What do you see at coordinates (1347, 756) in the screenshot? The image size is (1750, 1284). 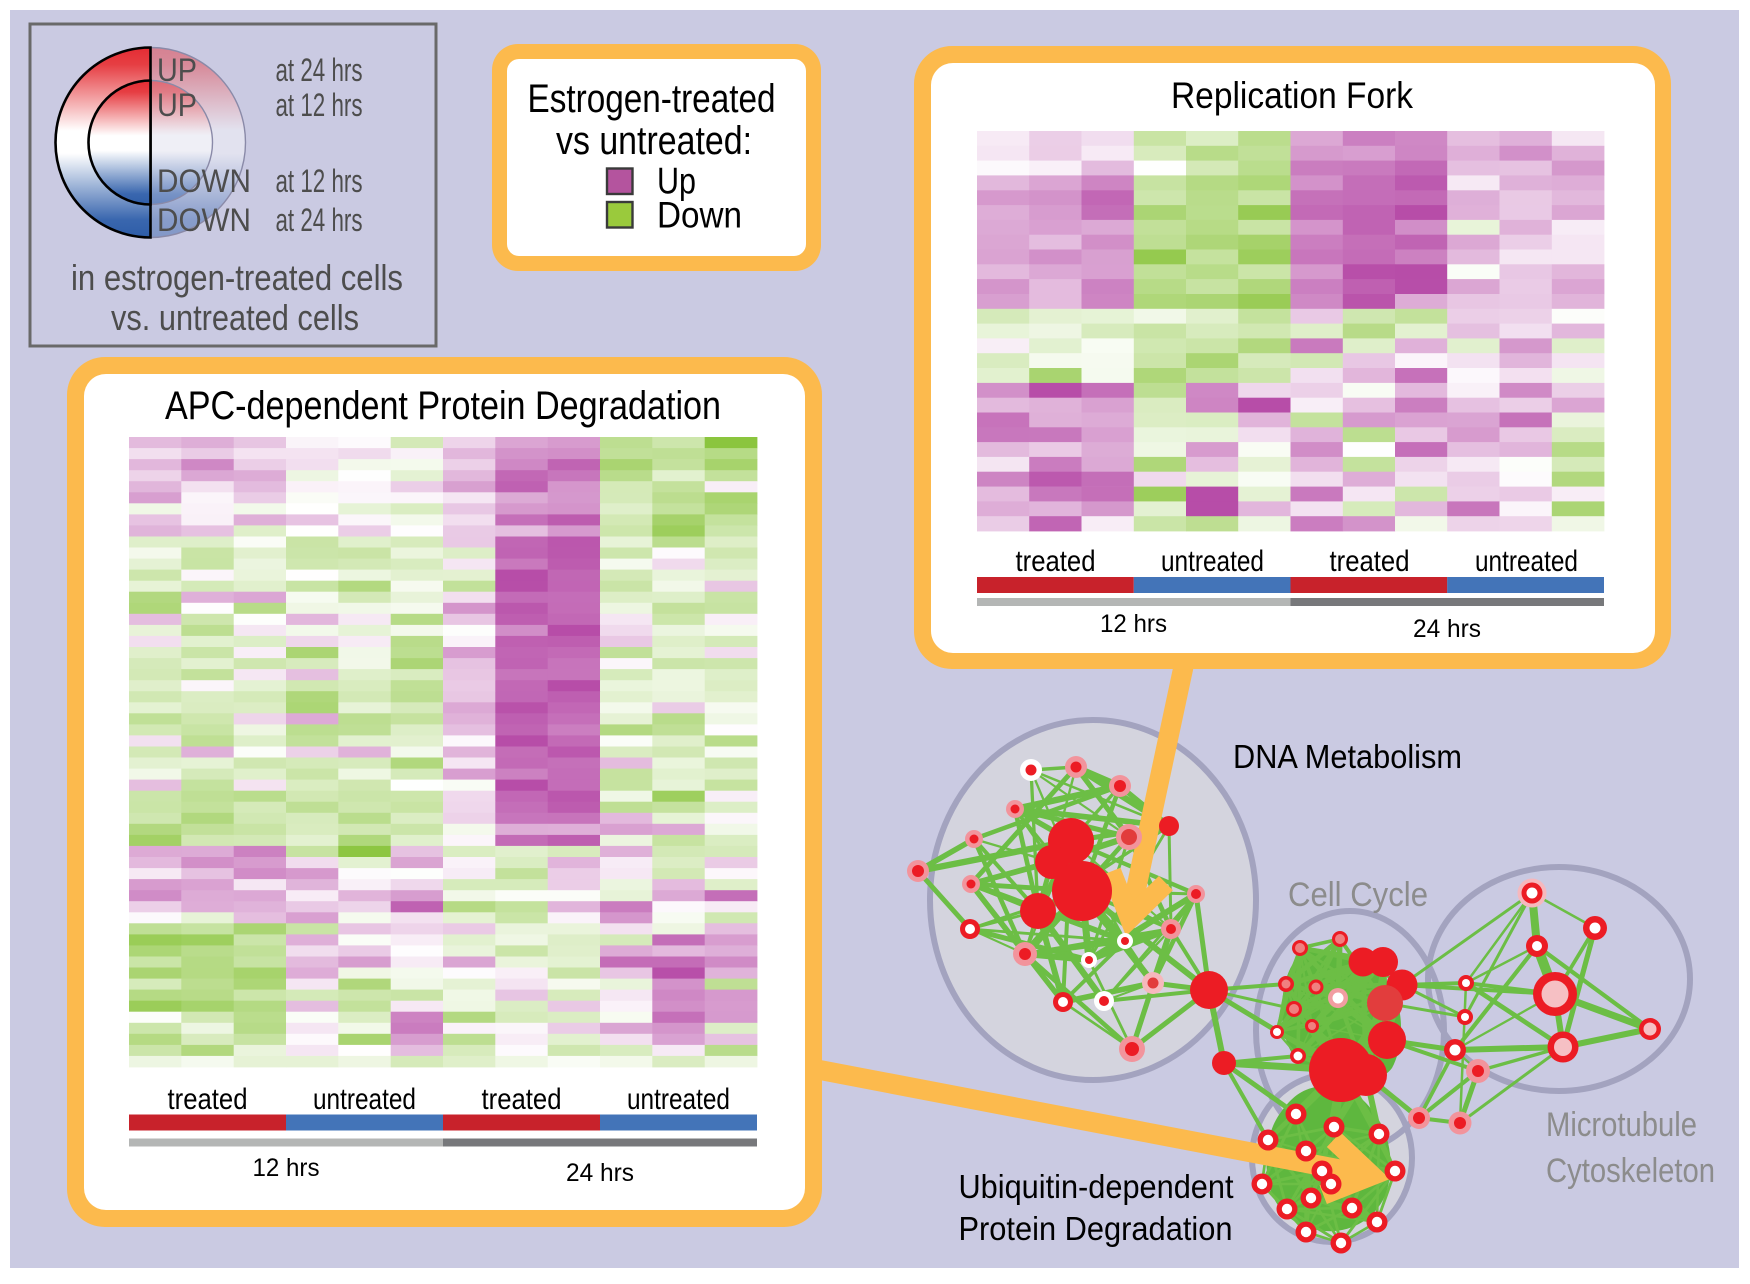 I see `svg-text: DNA Metabolism` at bounding box center [1347, 756].